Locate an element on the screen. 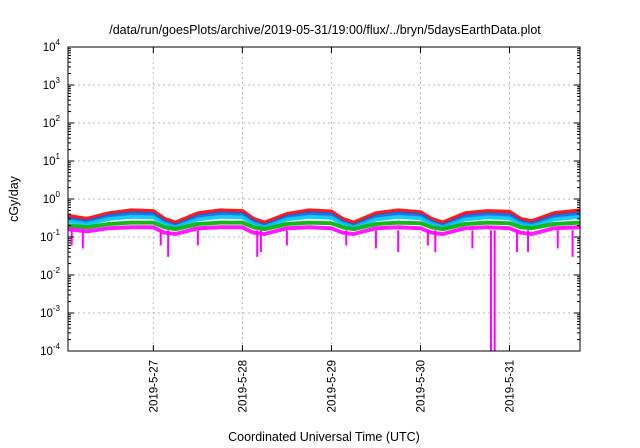 The height and width of the screenshot is (448, 640). y-tick-label: 10⁻³ is located at coordinates (50, 312).